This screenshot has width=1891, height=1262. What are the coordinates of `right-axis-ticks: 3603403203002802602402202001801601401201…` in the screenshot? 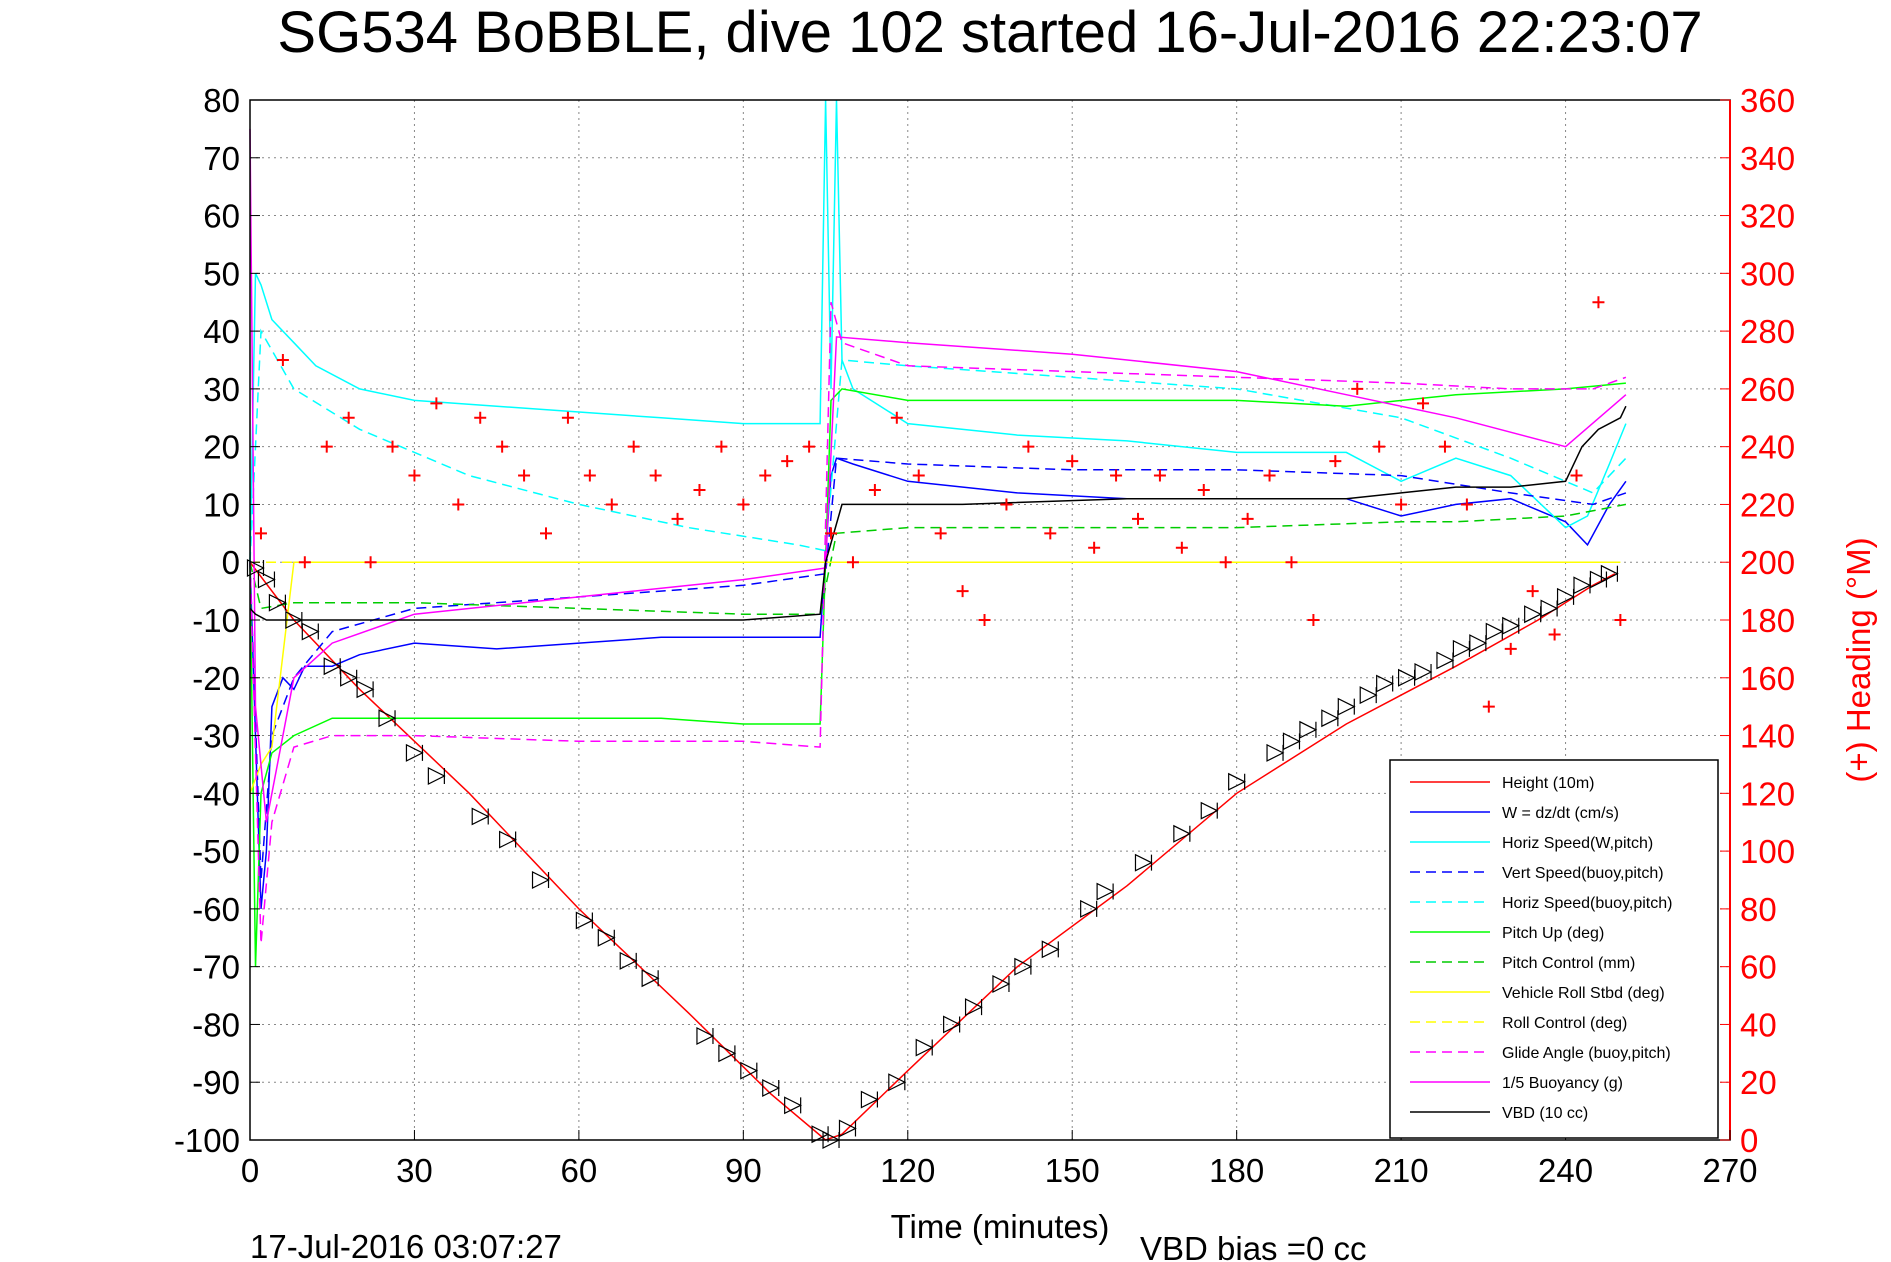 It's located at (1757, 620).